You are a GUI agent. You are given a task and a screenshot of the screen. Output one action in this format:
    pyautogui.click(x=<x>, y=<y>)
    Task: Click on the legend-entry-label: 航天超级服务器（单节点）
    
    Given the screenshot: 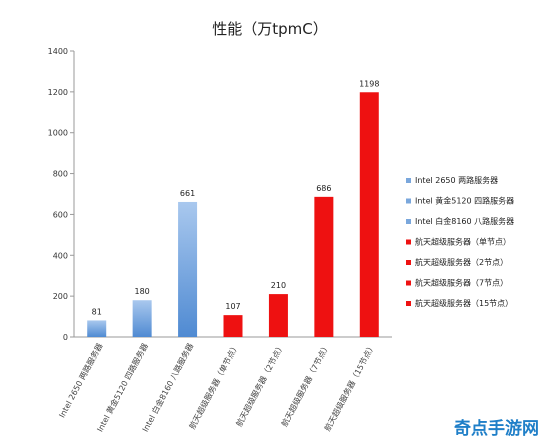 What is the action you would take?
    pyautogui.click(x=463, y=242)
    